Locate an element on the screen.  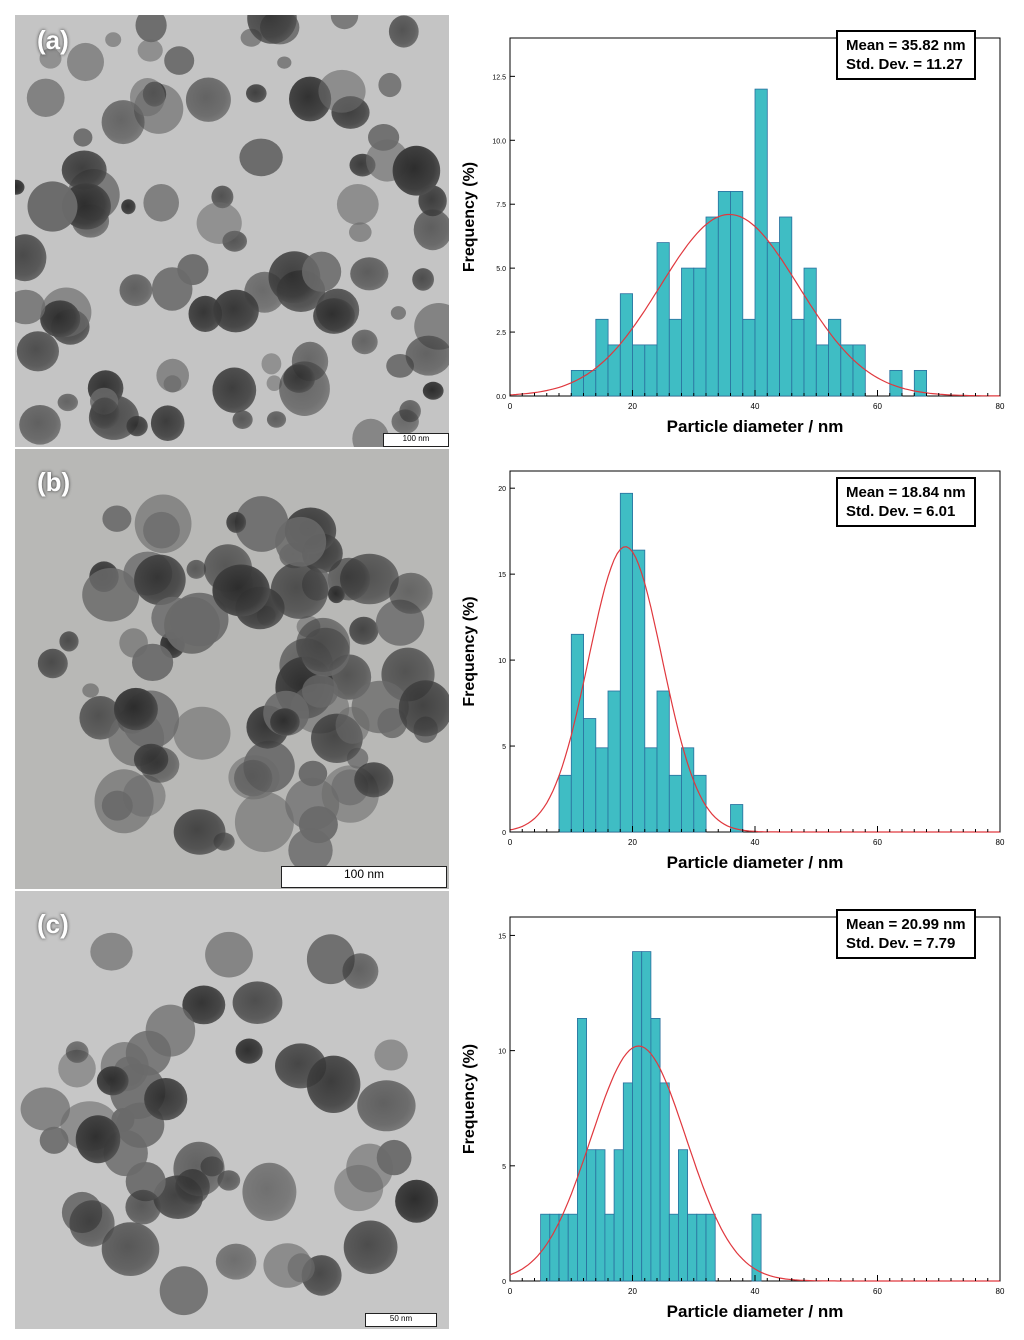
scale-bar-b: 100 nm is located at coordinates (364, 877).